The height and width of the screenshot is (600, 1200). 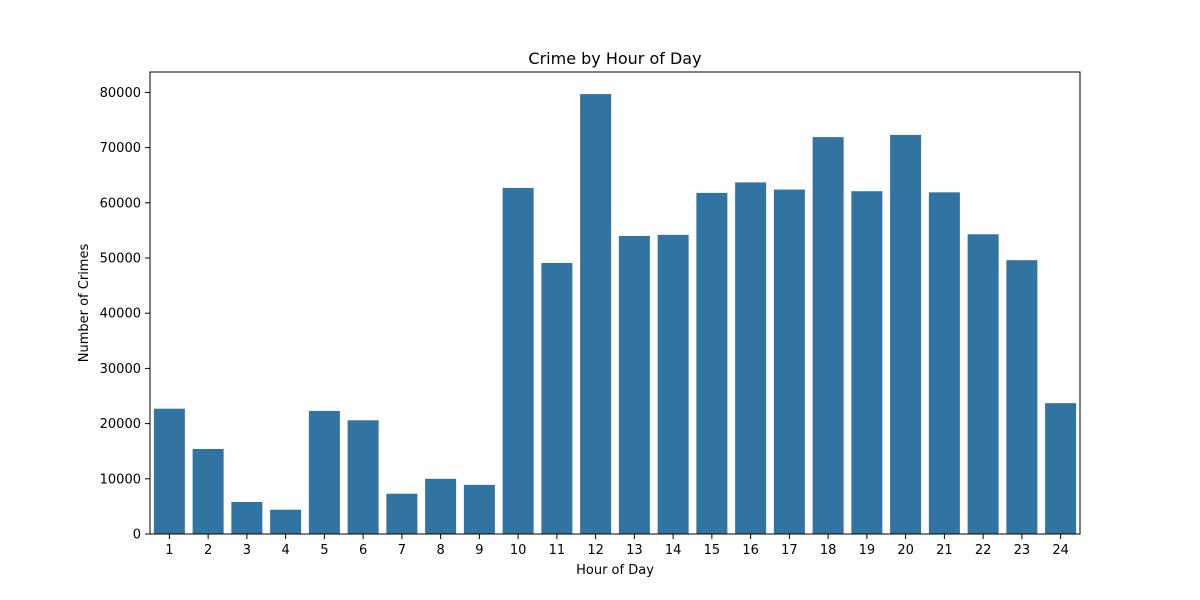 What do you see at coordinates (120, 148) in the screenshot?
I see `y-tick-label: 70000` at bounding box center [120, 148].